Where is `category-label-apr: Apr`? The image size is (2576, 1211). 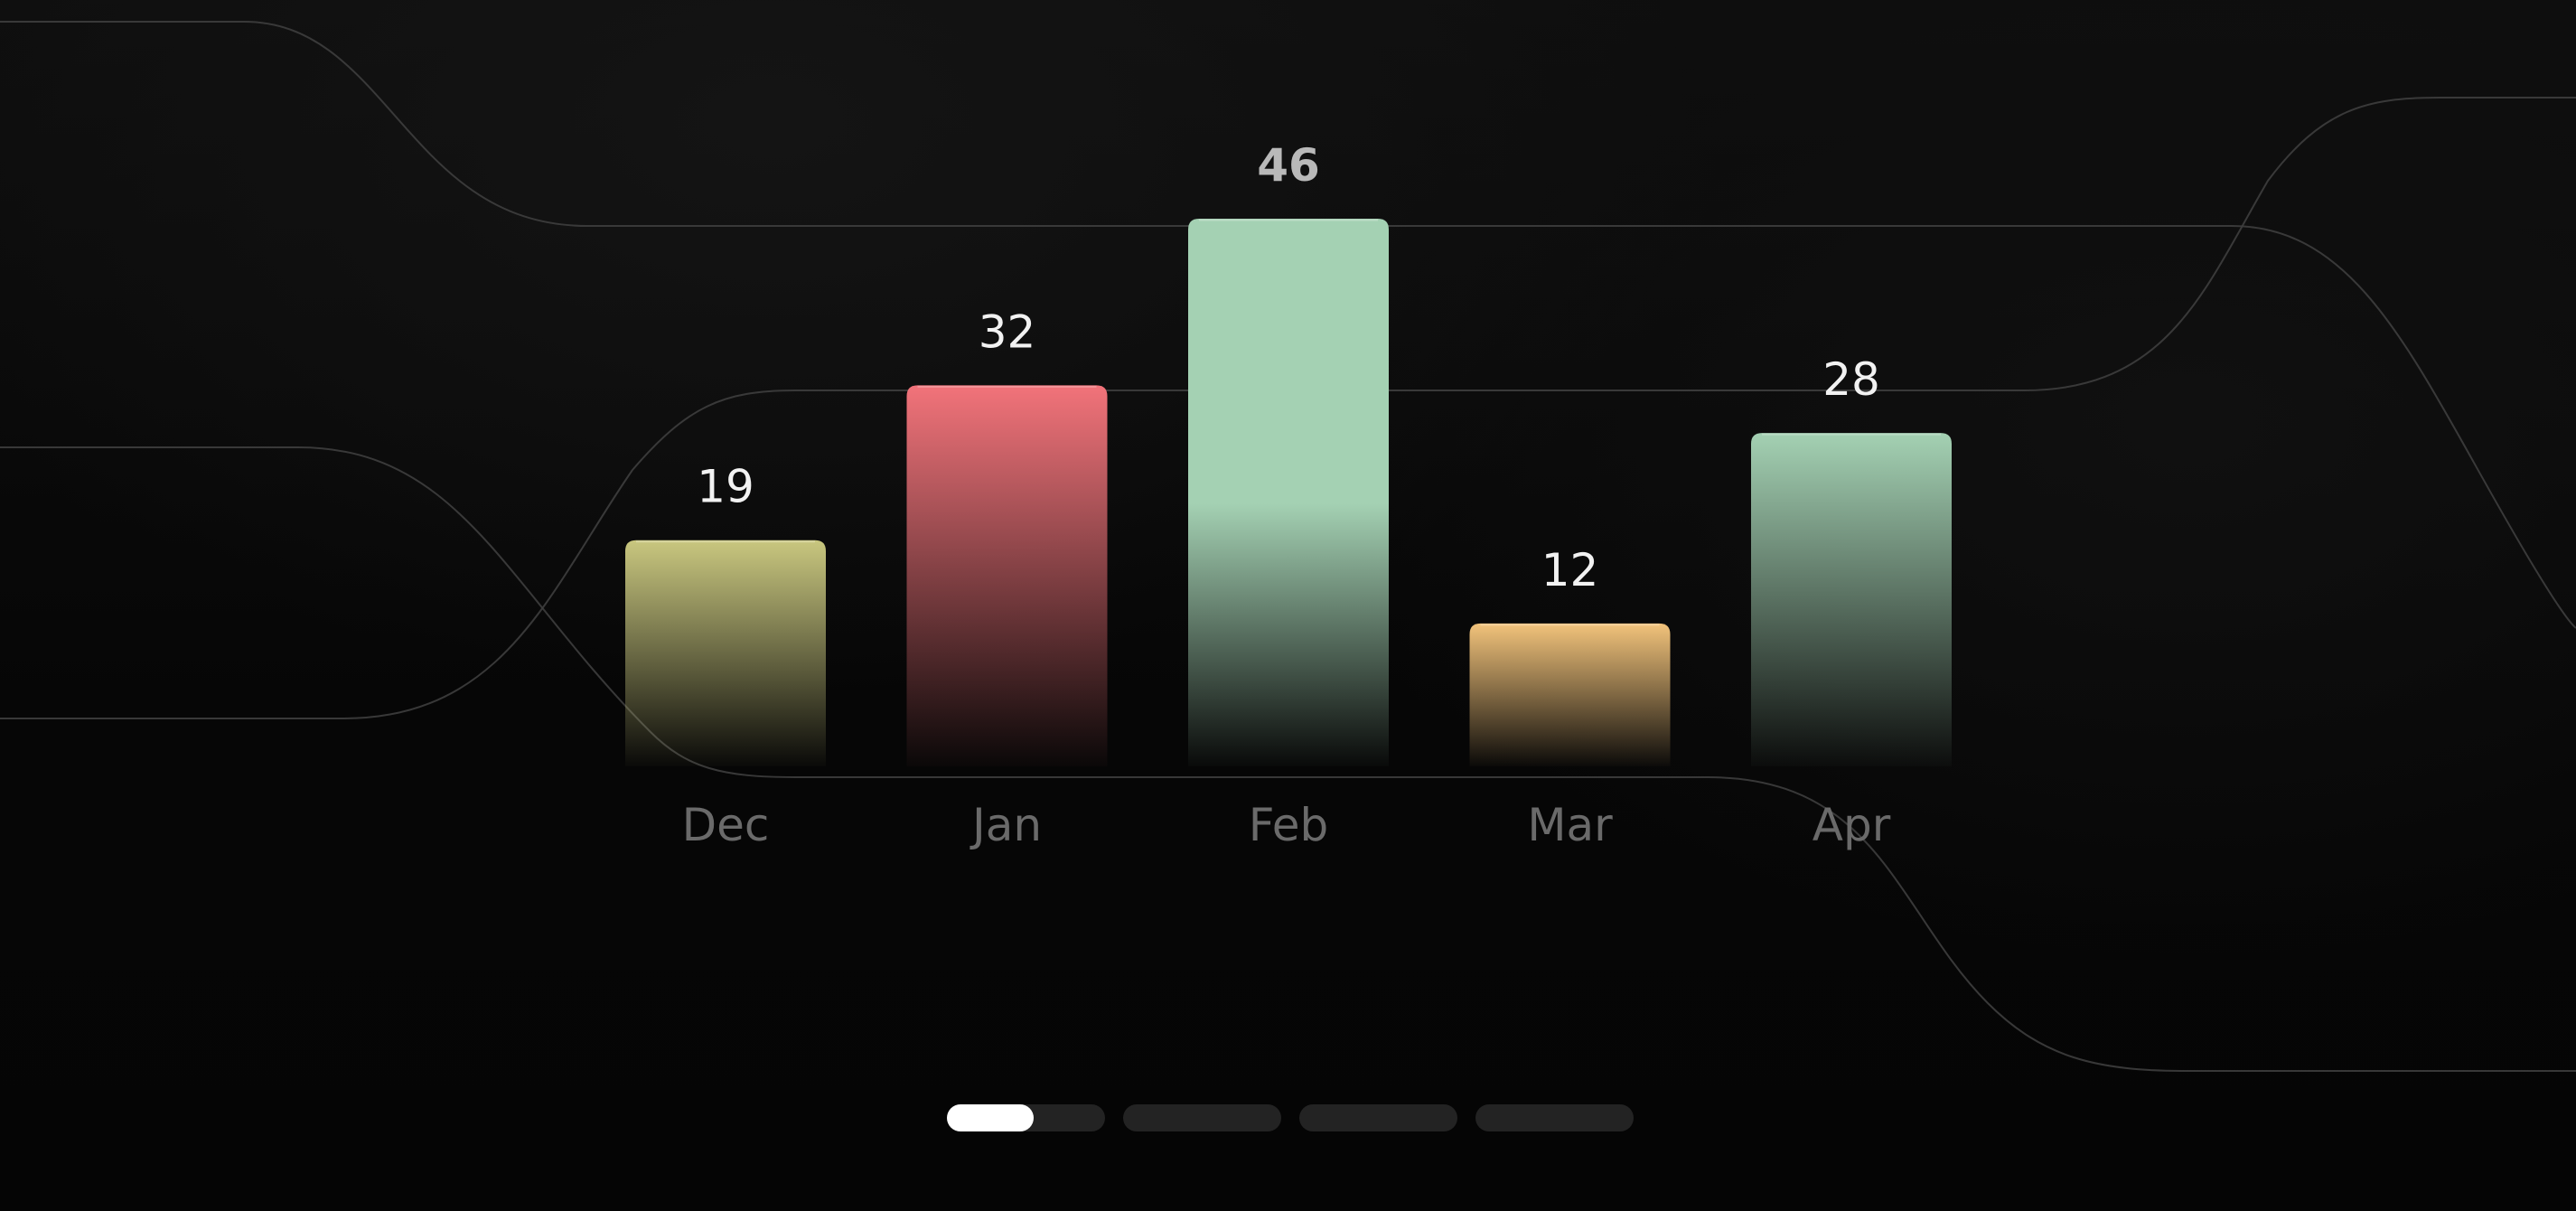 category-label-apr: Apr is located at coordinates (1852, 825).